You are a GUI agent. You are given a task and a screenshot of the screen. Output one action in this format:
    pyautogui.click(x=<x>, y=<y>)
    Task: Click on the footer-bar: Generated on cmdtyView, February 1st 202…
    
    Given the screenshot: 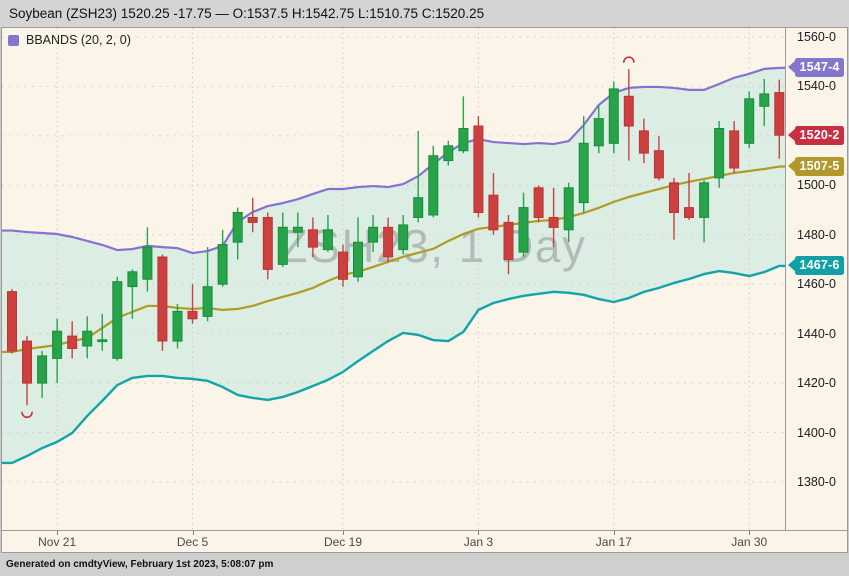 What is the action you would take?
    pyautogui.click(x=424, y=564)
    